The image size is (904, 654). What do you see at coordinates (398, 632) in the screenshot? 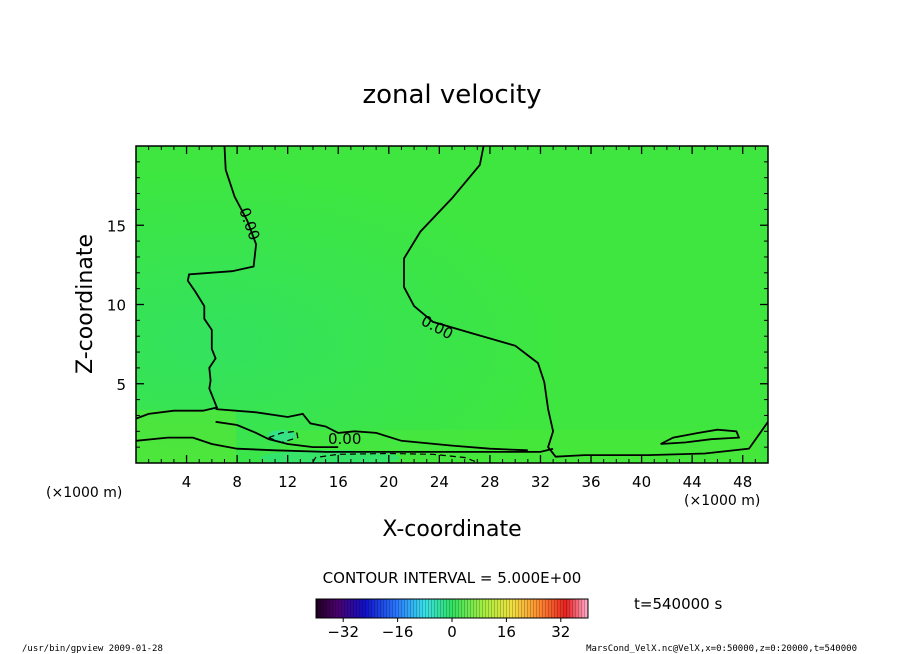
I see `colorbar-tick-label: −16` at bounding box center [398, 632].